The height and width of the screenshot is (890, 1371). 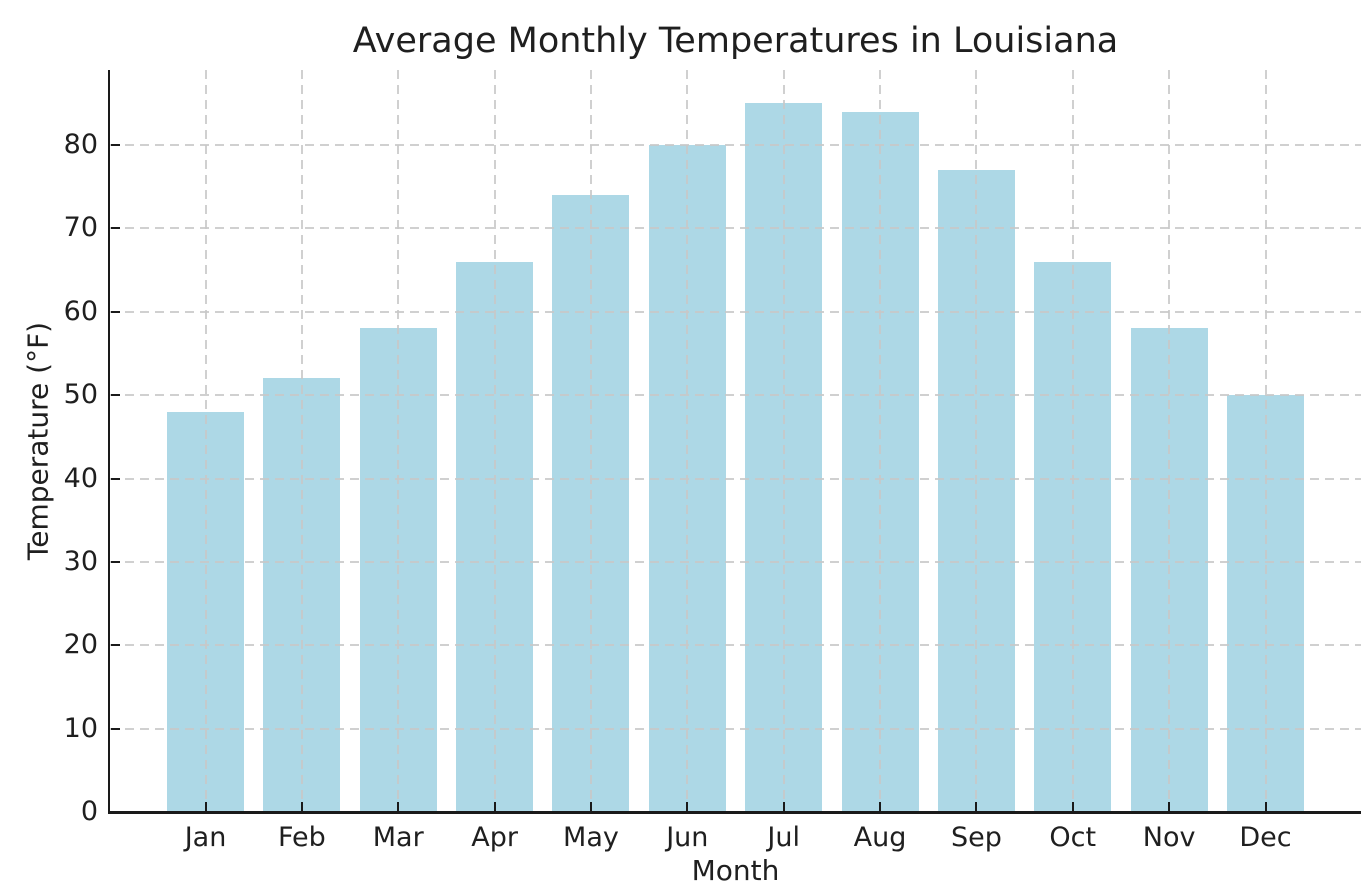 I want to click on y-tick-label: 80, so click(x=80, y=145).